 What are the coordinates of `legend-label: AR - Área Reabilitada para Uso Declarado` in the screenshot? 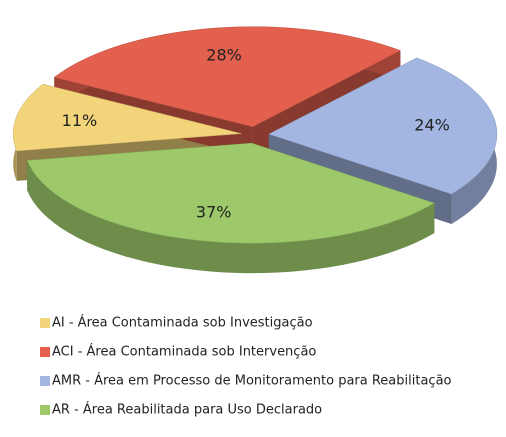 It's located at (187, 410).